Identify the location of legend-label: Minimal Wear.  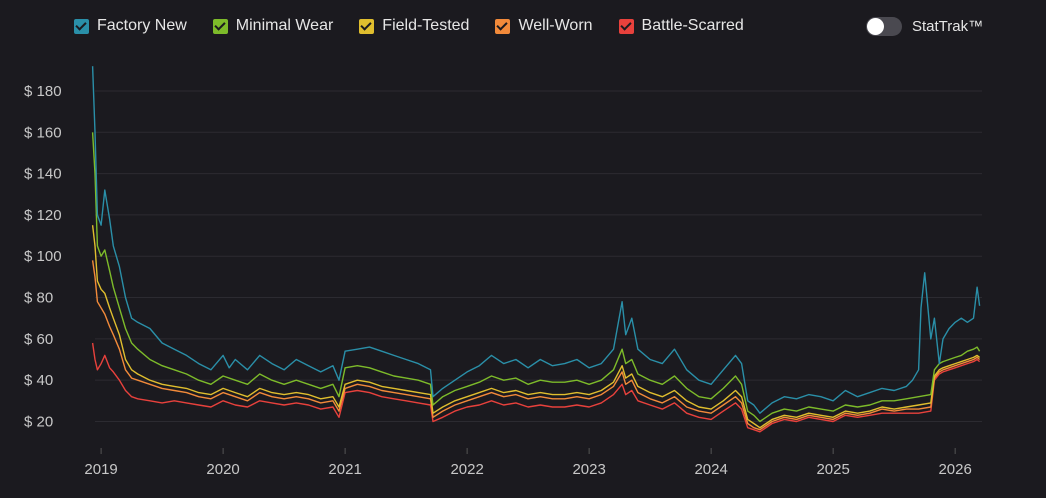
(284, 25).